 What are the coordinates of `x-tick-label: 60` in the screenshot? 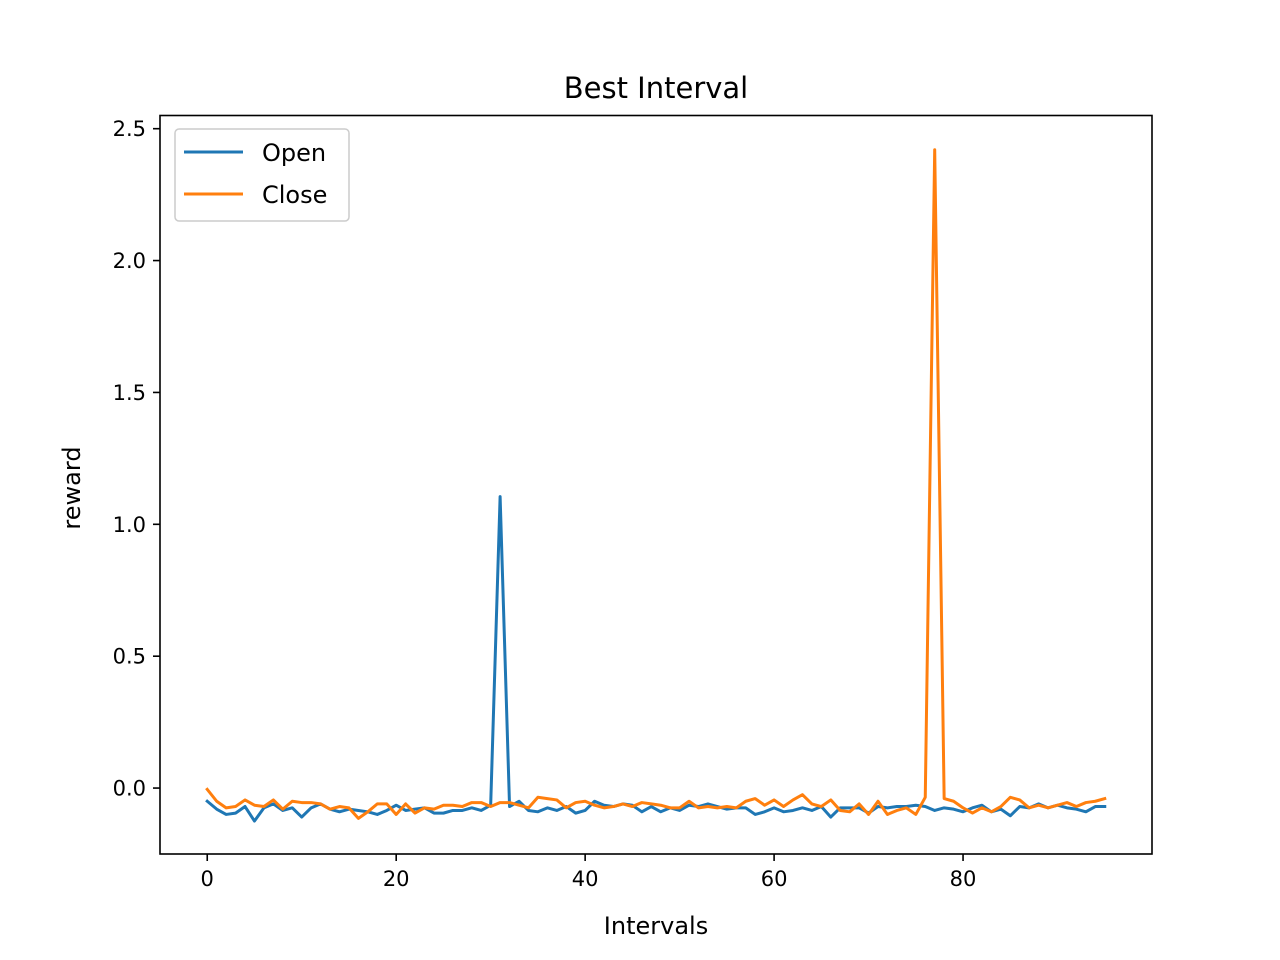 It's located at (774, 879).